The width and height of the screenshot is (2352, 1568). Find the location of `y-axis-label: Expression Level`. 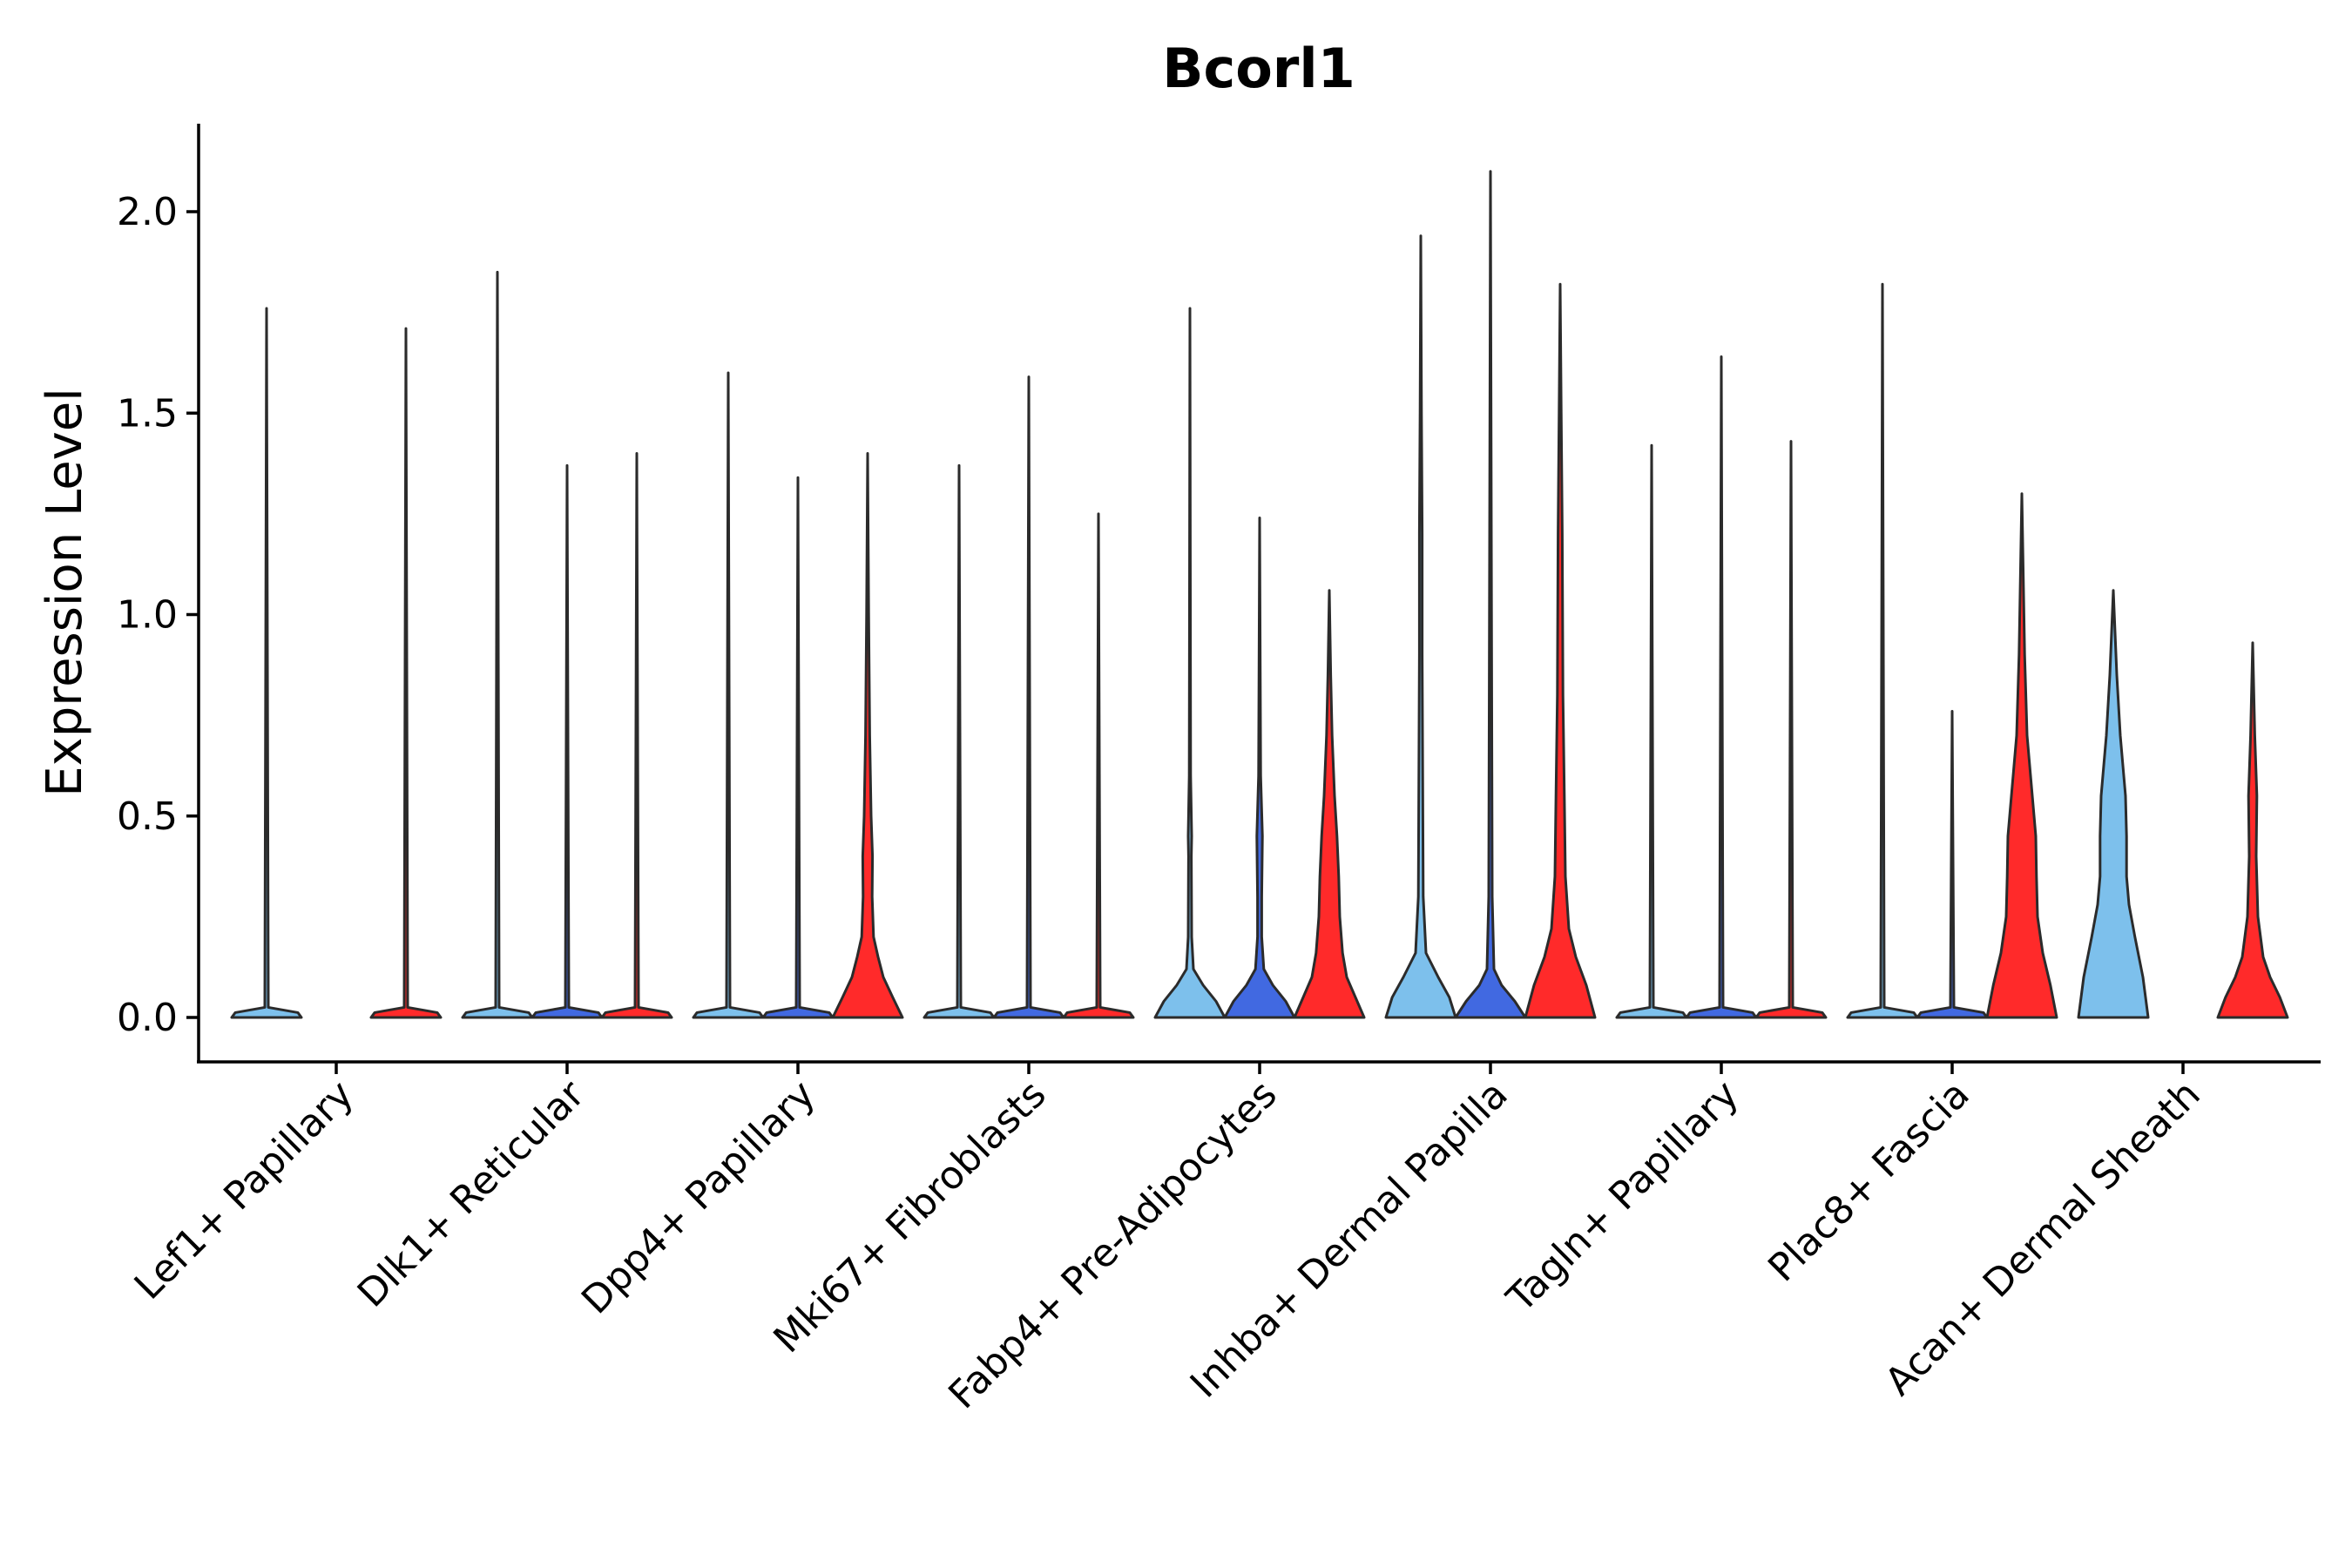

y-axis-label: Expression Level is located at coordinates (65, 592).